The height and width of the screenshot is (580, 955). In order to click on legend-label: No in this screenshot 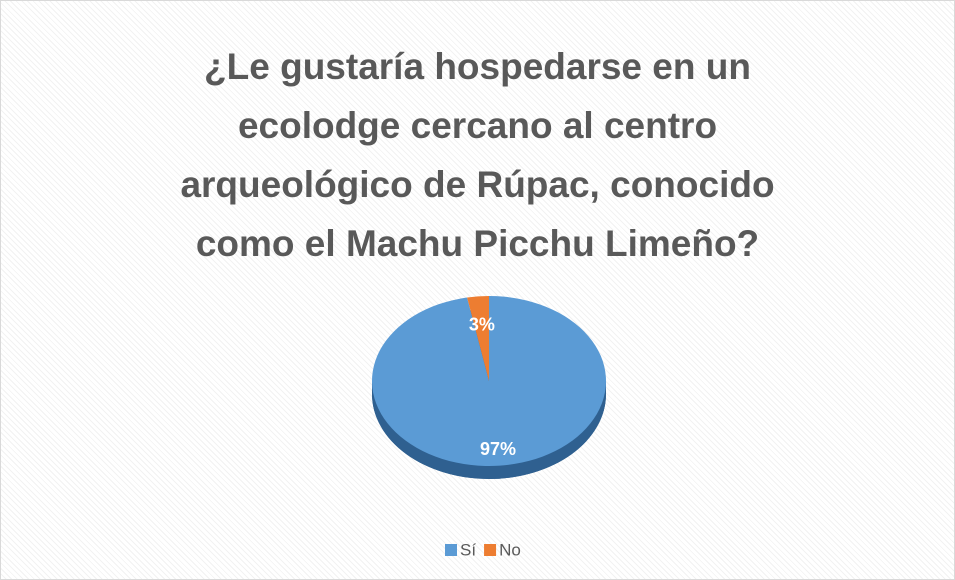, I will do `click(510, 549)`.